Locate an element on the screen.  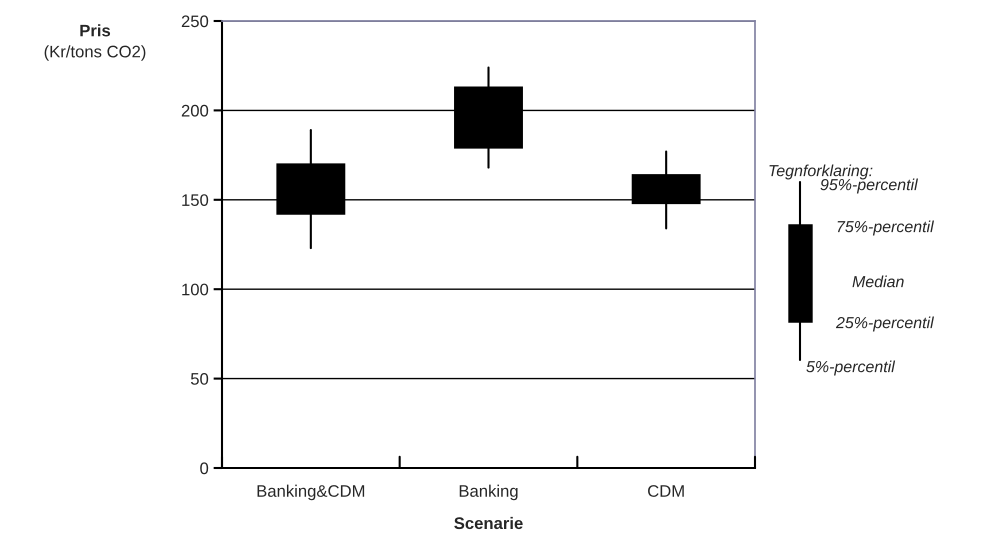
y-tick-label: 200 is located at coordinates (195, 110).